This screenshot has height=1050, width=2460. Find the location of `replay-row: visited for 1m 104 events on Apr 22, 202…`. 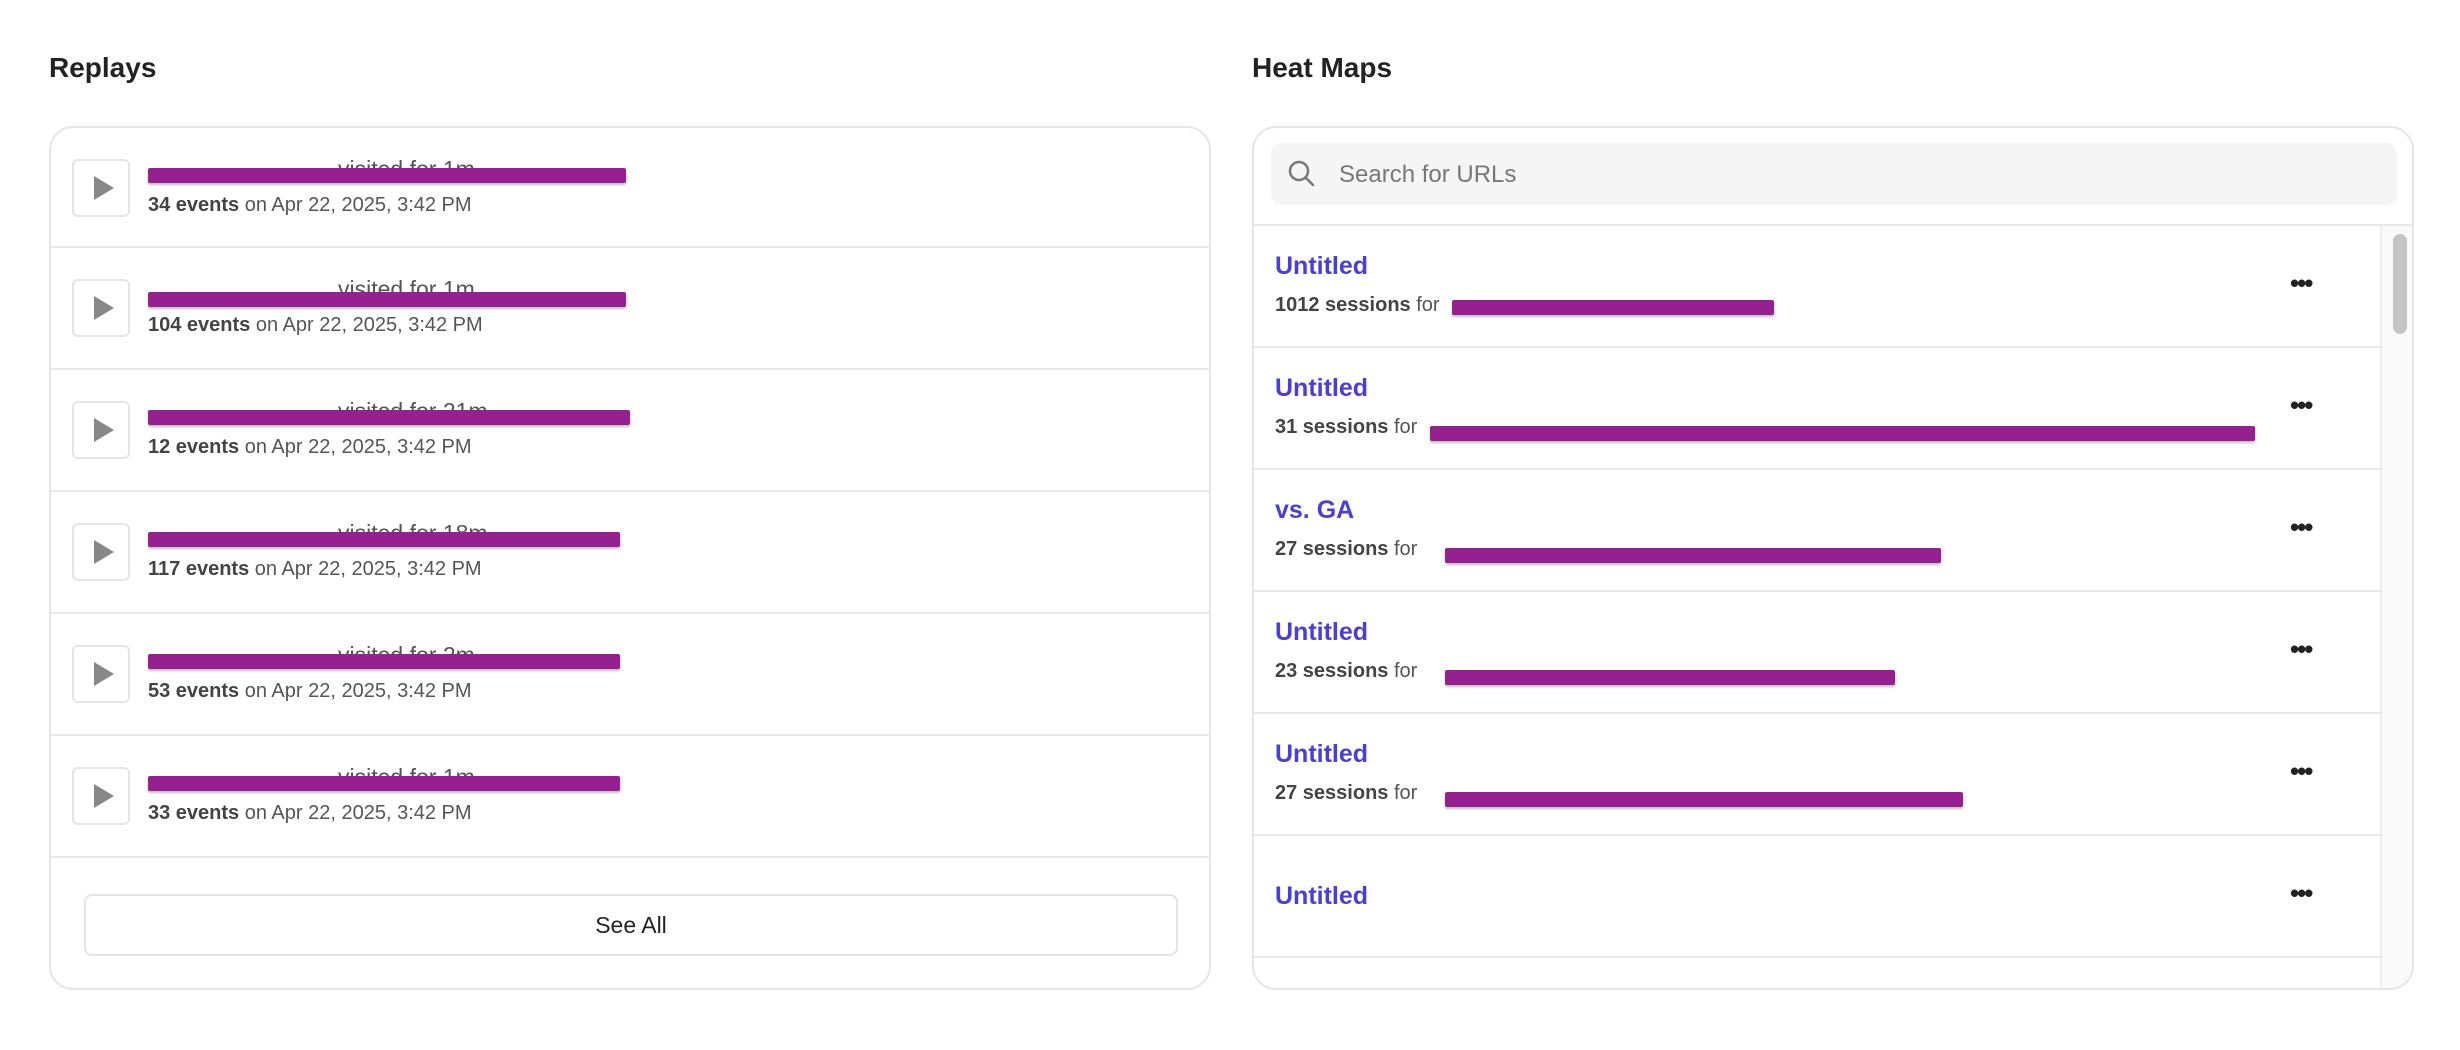

replay-row: visited for 1m 104 events on Apr 22, 202… is located at coordinates (630, 309).